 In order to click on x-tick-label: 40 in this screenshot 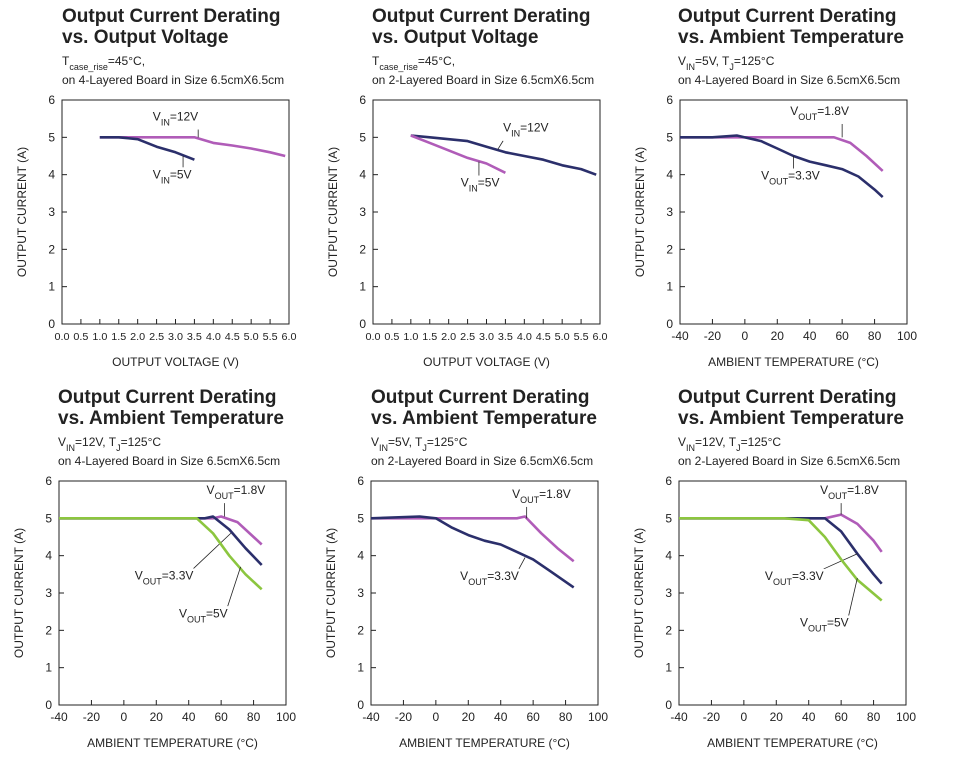, I will do `click(810, 336)`.